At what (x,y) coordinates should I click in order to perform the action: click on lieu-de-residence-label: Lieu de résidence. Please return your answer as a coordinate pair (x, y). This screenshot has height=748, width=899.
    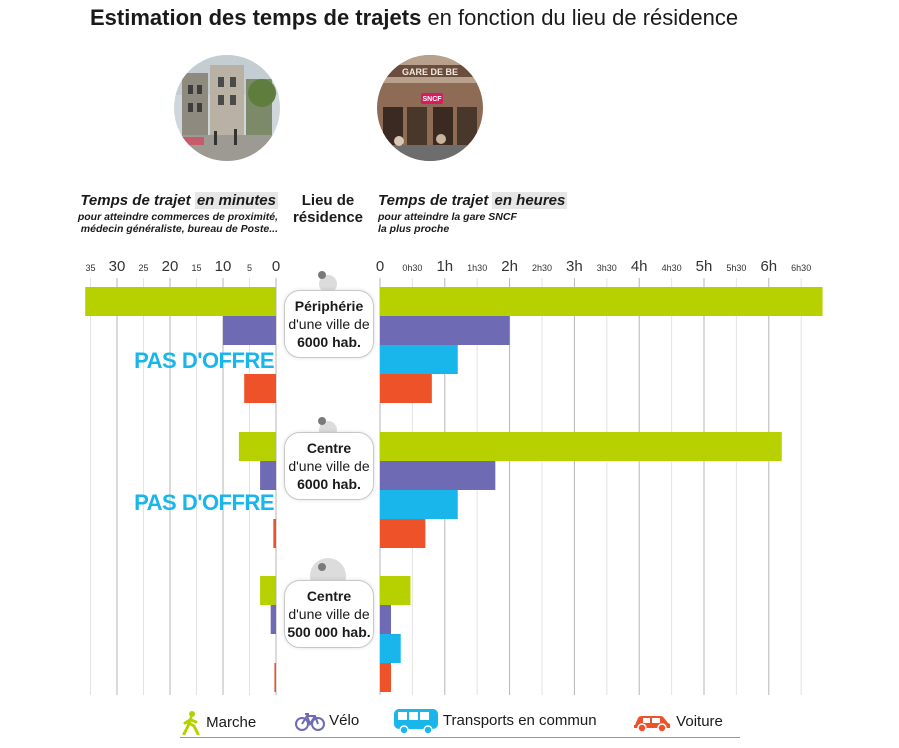
    Looking at the image, I should click on (328, 209).